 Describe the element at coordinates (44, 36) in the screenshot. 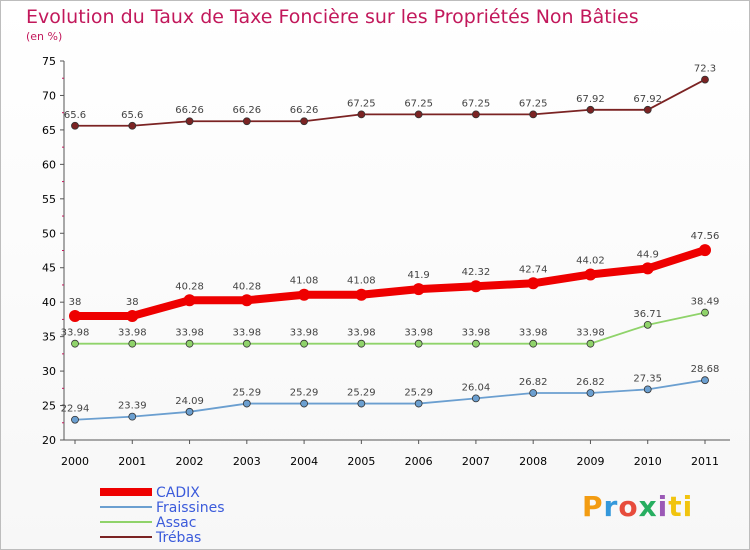

I see `y-axis-unit-label: (en %)` at that location.